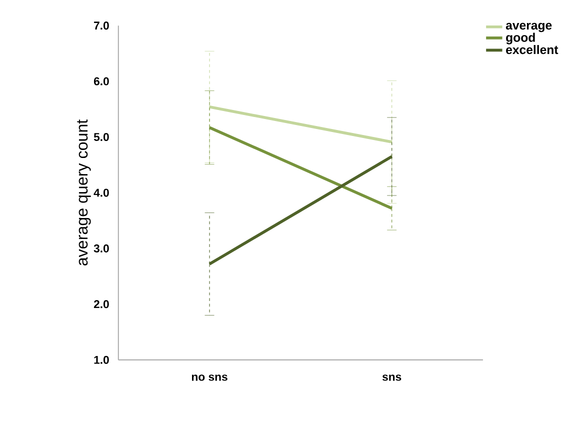 This screenshot has width=563, height=421. What do you see at coordinates (101, 248) in the screenshot?
I see `y-tick-label: 3.0` at bounding box center [101, 248].